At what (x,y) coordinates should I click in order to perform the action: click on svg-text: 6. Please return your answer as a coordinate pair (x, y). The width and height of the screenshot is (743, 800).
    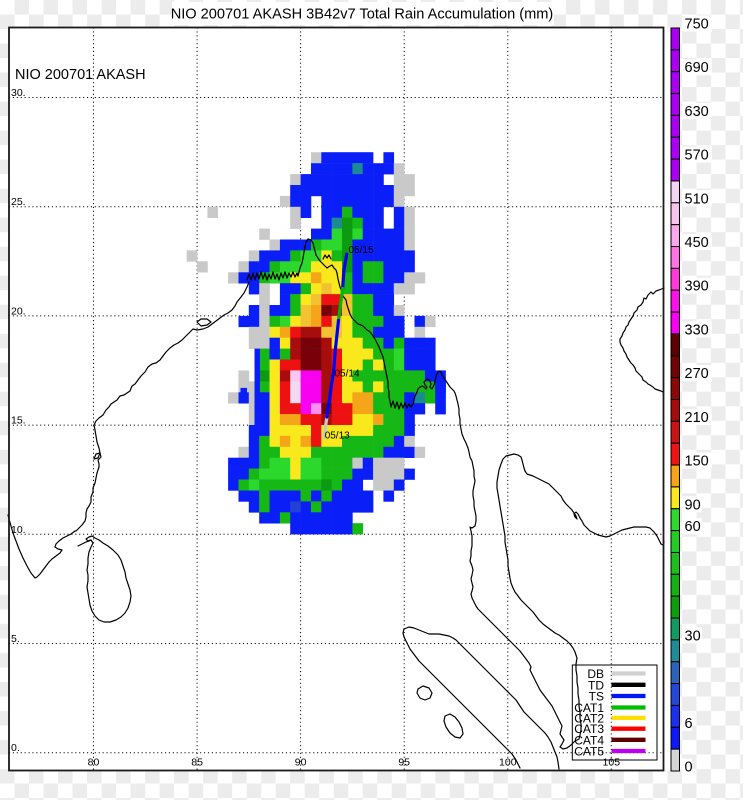
    Looking at the image, I should click on (689, 724).